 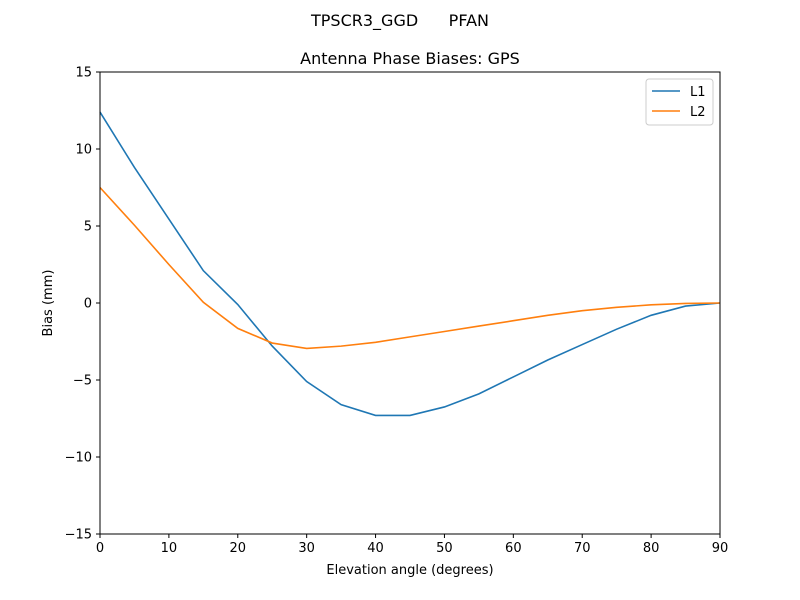 What do you see at coordinates (582, 548) in the screenshot?
I see `x-tick-label: 70` at bounding box center [582, 548].